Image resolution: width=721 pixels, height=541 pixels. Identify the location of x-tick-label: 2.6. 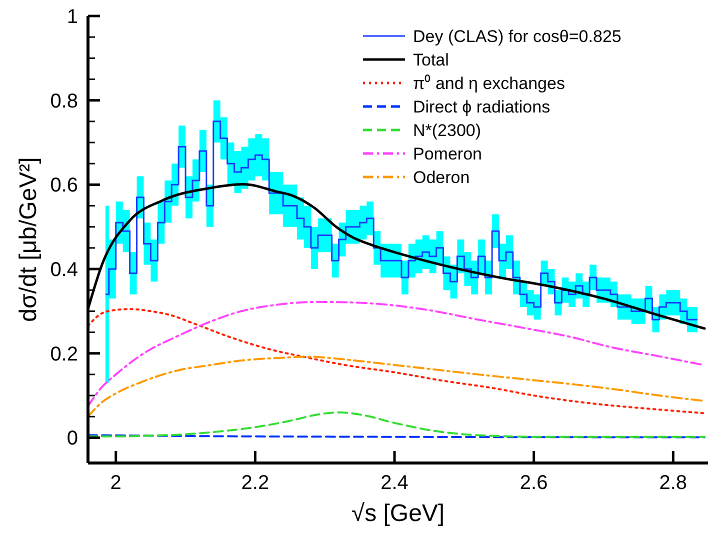
(534, 483).